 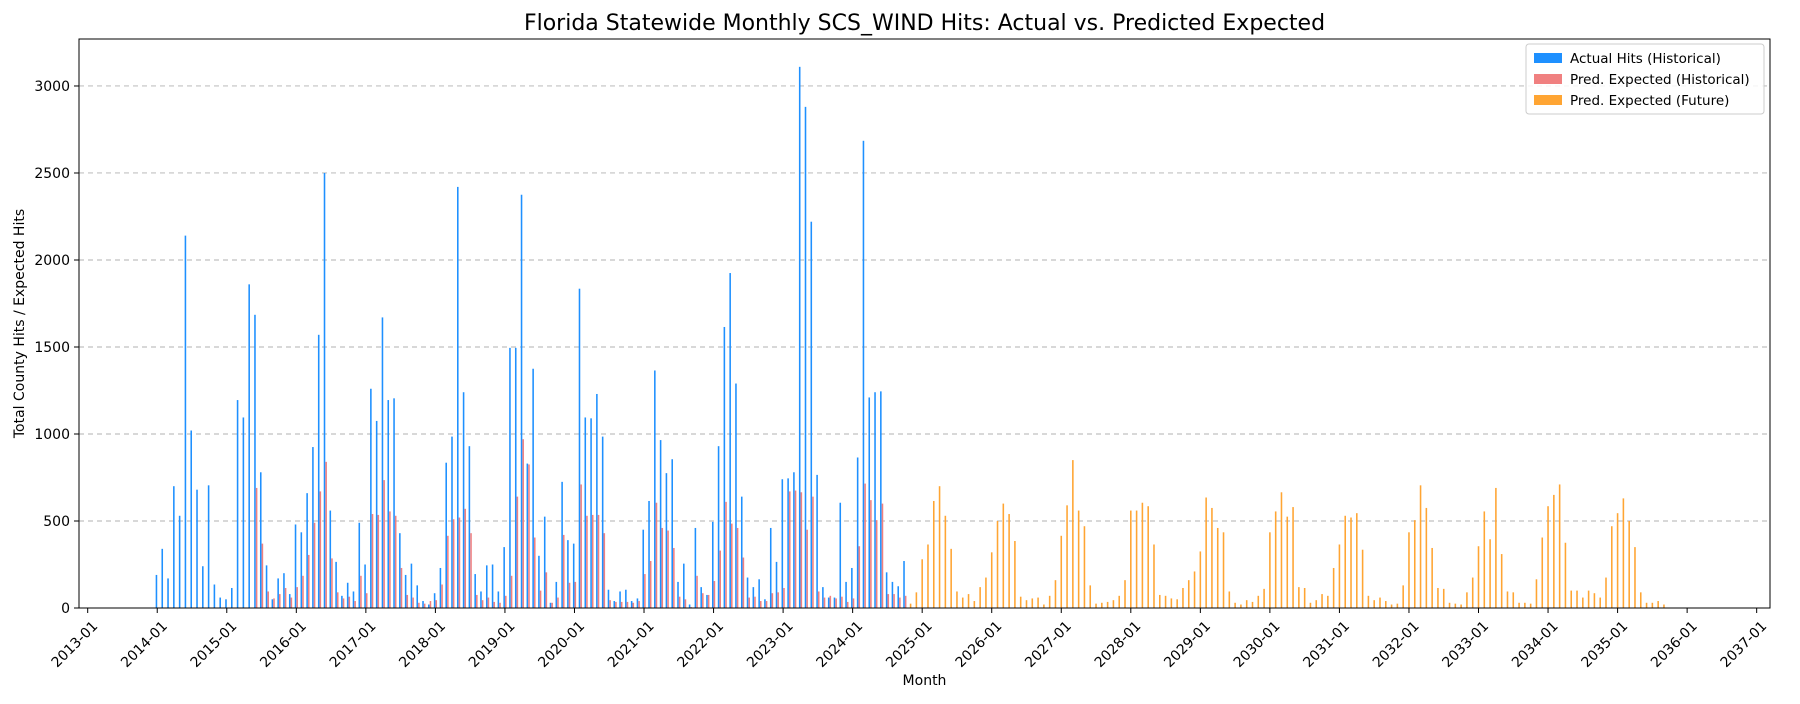 What do you see at coordinates (52, 174) in the screenshot?
I see `y-tick-label: 2500` at bounding box center [52, 174].